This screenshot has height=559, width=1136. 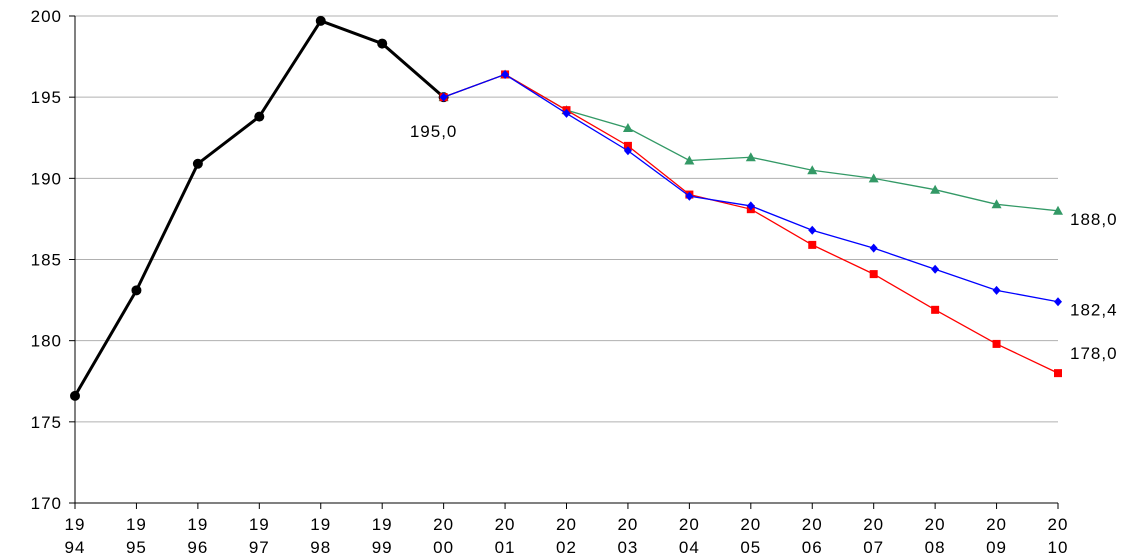 I want to click on y-tick-label: 180, so click(x=46, y=341).